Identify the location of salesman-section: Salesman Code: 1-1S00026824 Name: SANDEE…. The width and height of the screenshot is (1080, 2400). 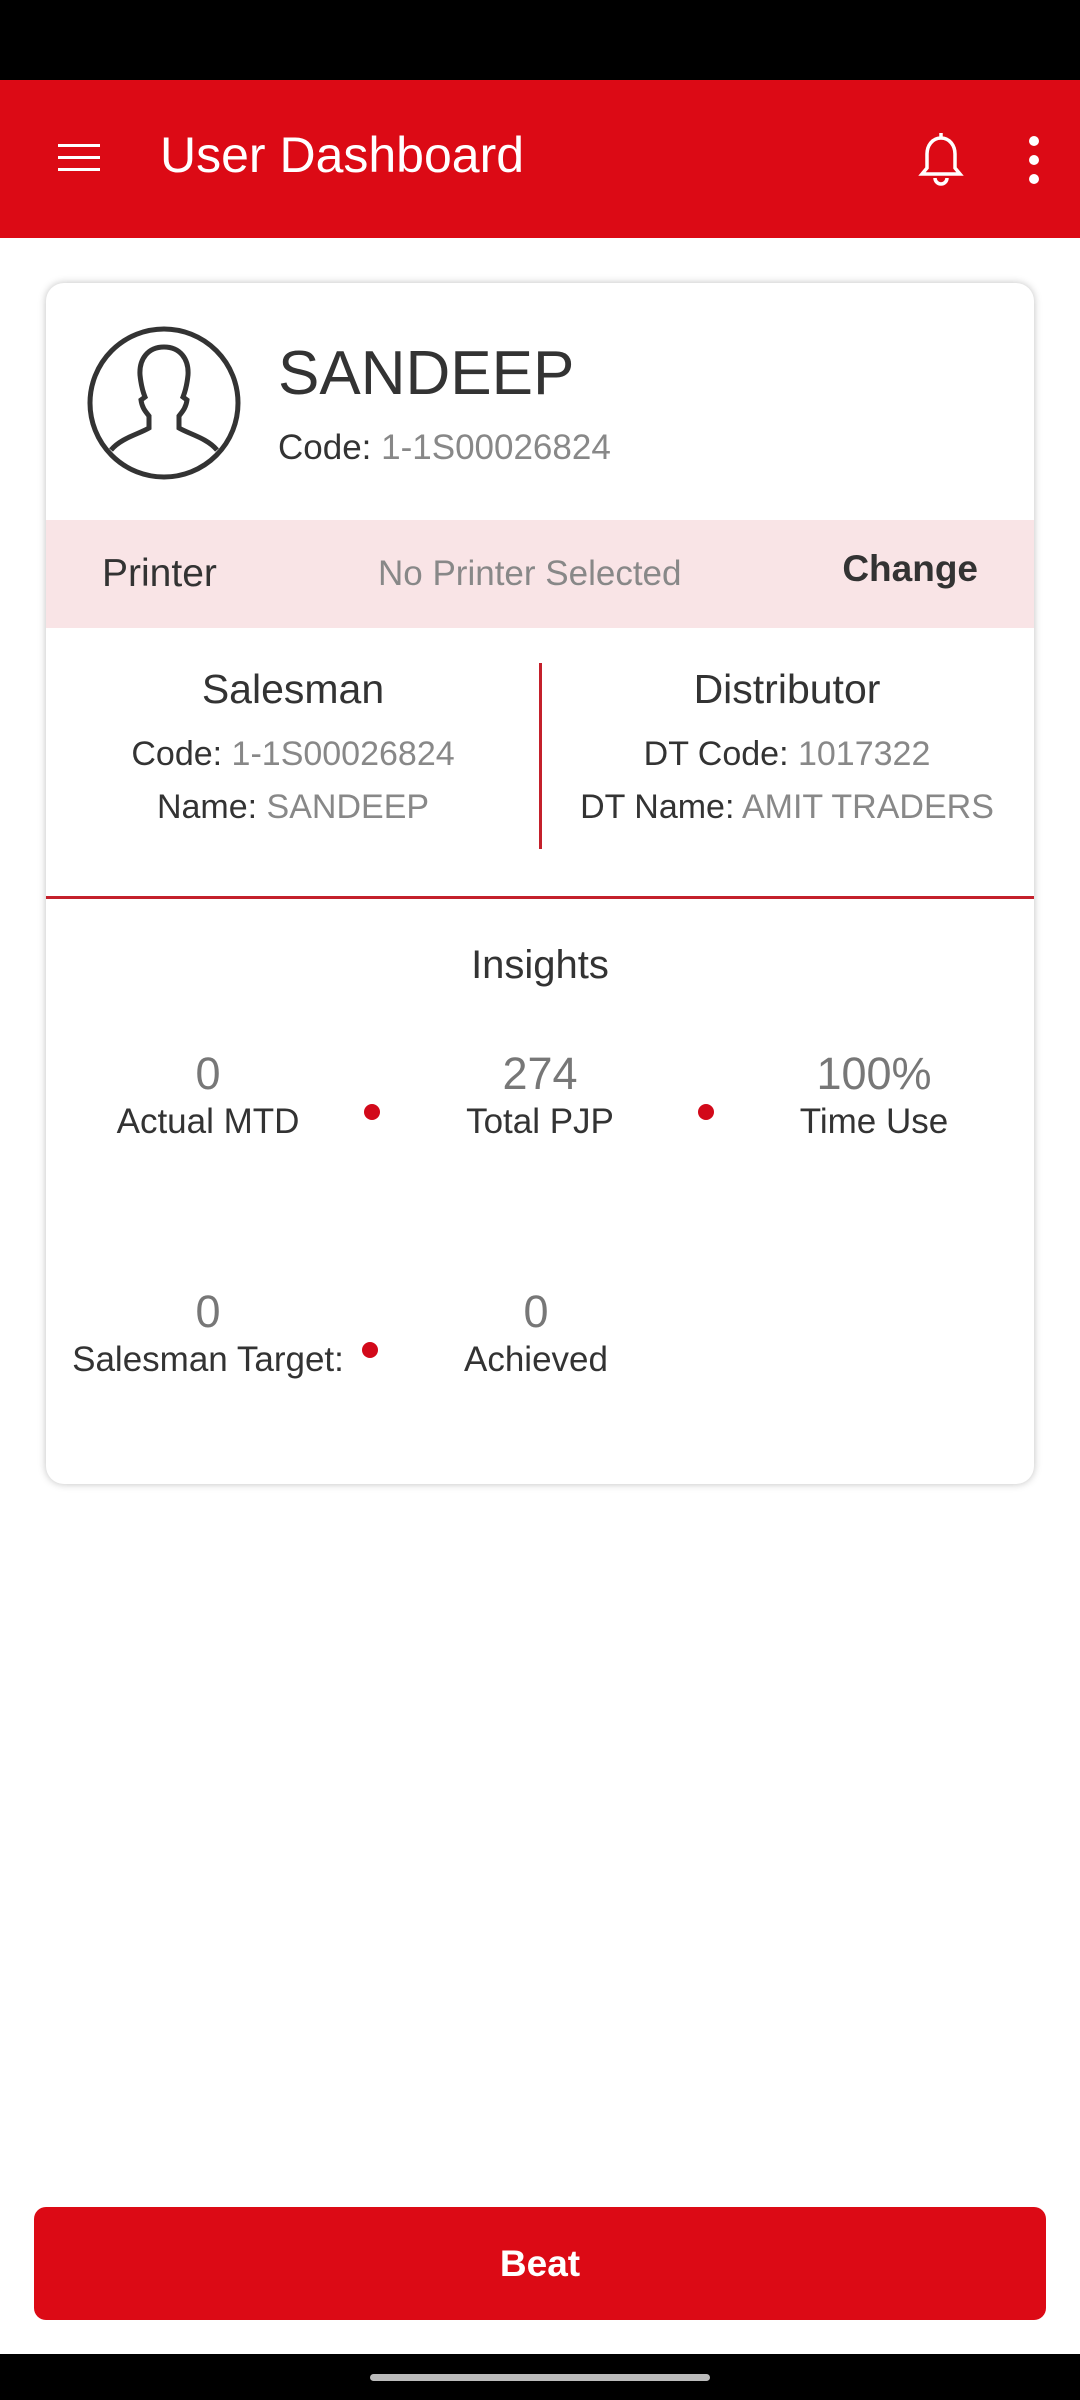
(293, 727).